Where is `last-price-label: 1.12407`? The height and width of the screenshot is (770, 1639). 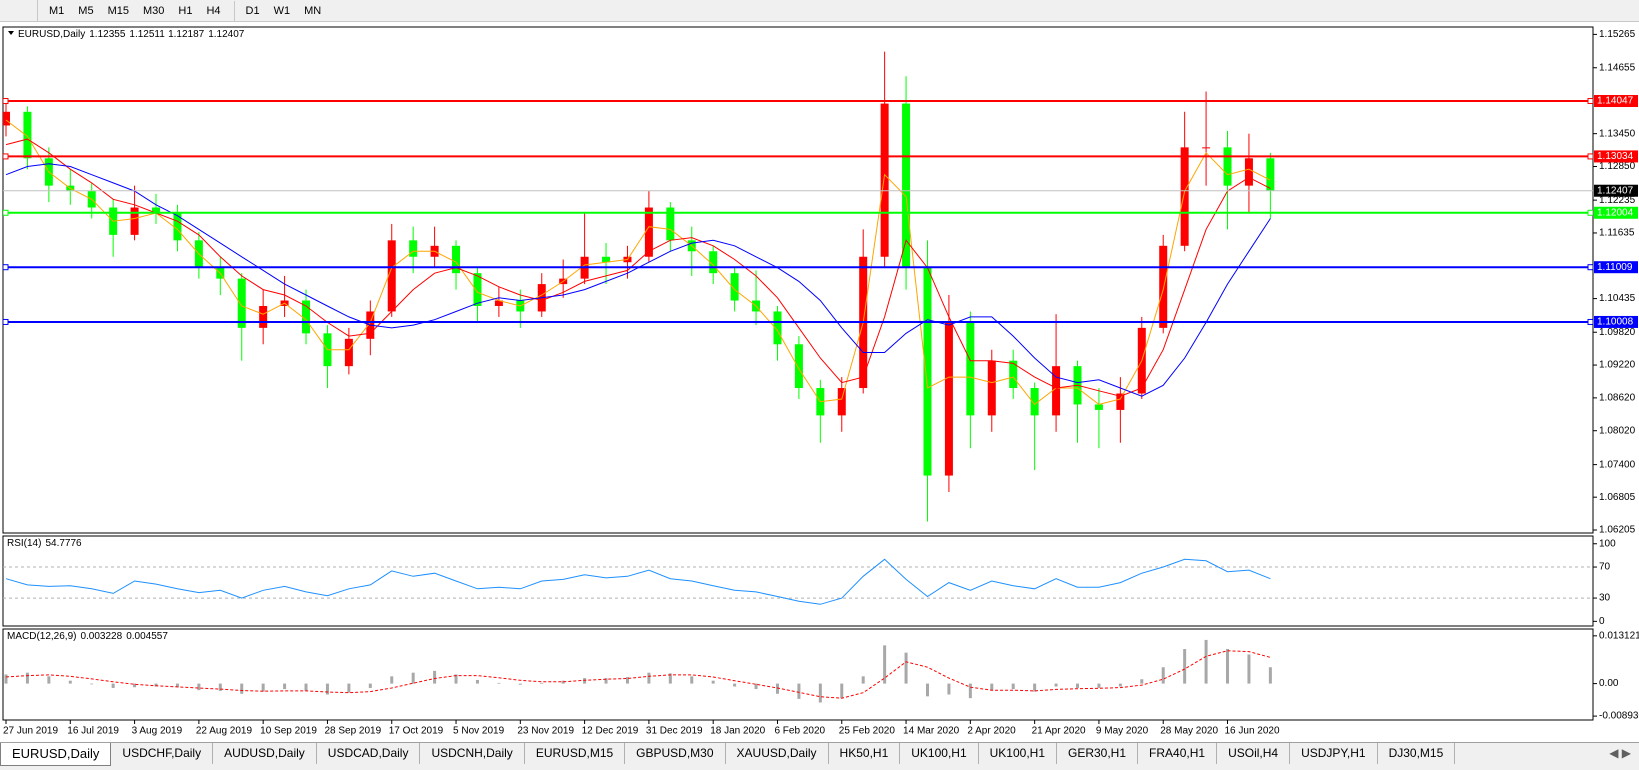 last-price-label: 1.12407 is located at coordinates (1615, 190).